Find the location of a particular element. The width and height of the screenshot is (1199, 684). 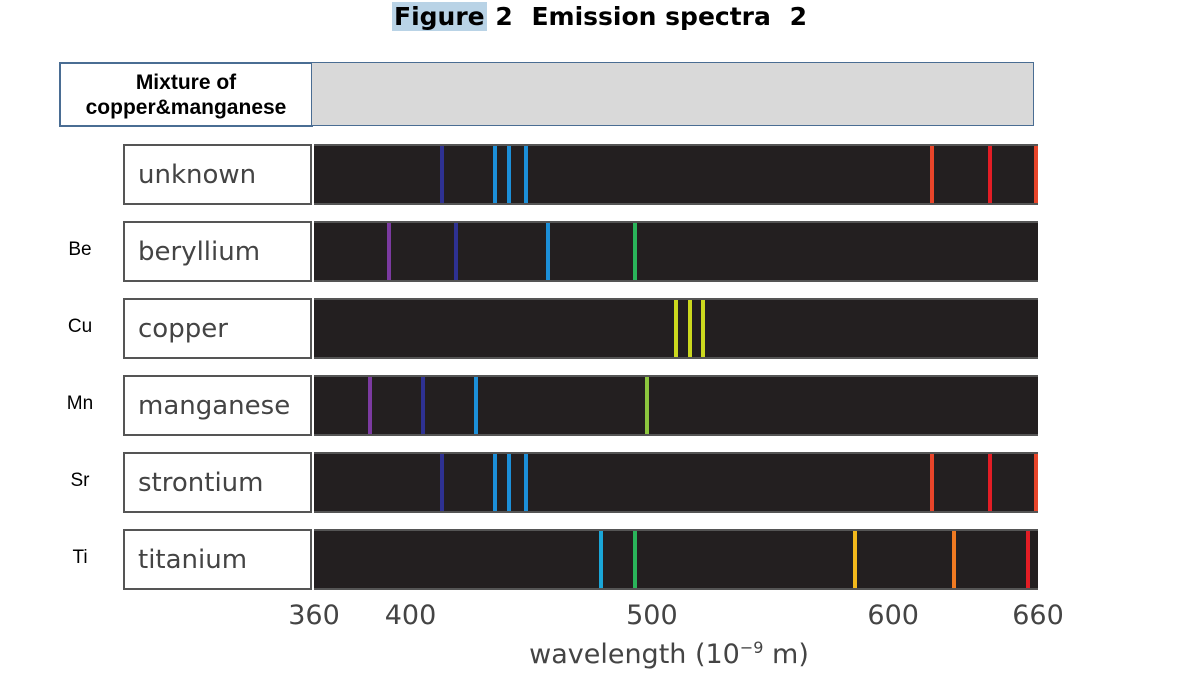

tick-label: 500 is located at coordinates (652, 615).